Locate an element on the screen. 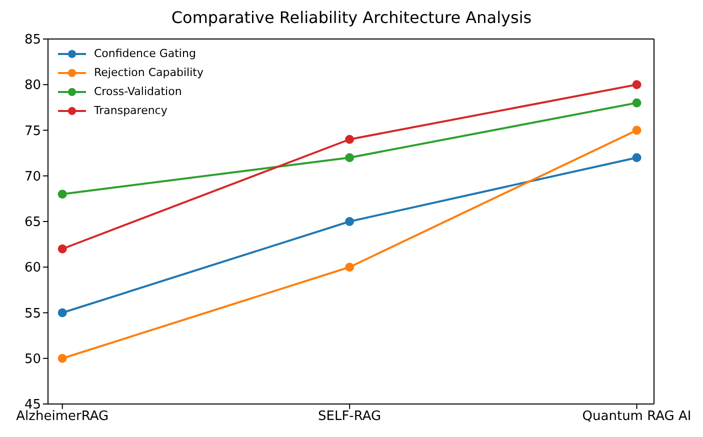 Image resolution: width=703 pixels, height=437 pixels. chart-title: Comparative Reliability Architecture Analysis is located at coordinates (351, 18).